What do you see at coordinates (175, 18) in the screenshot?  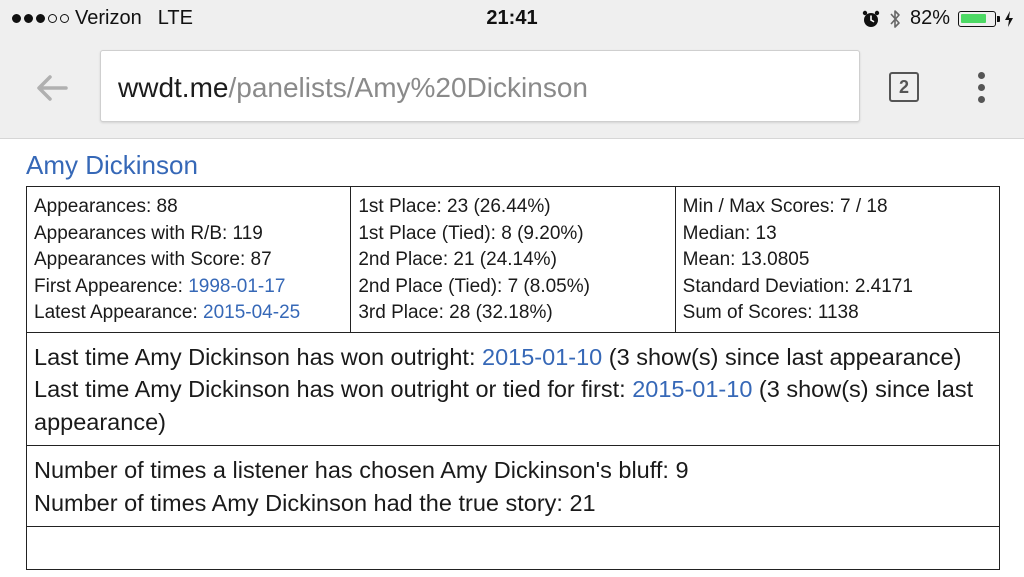 I see `network-type: LTE` at bounding box center [175, 18].